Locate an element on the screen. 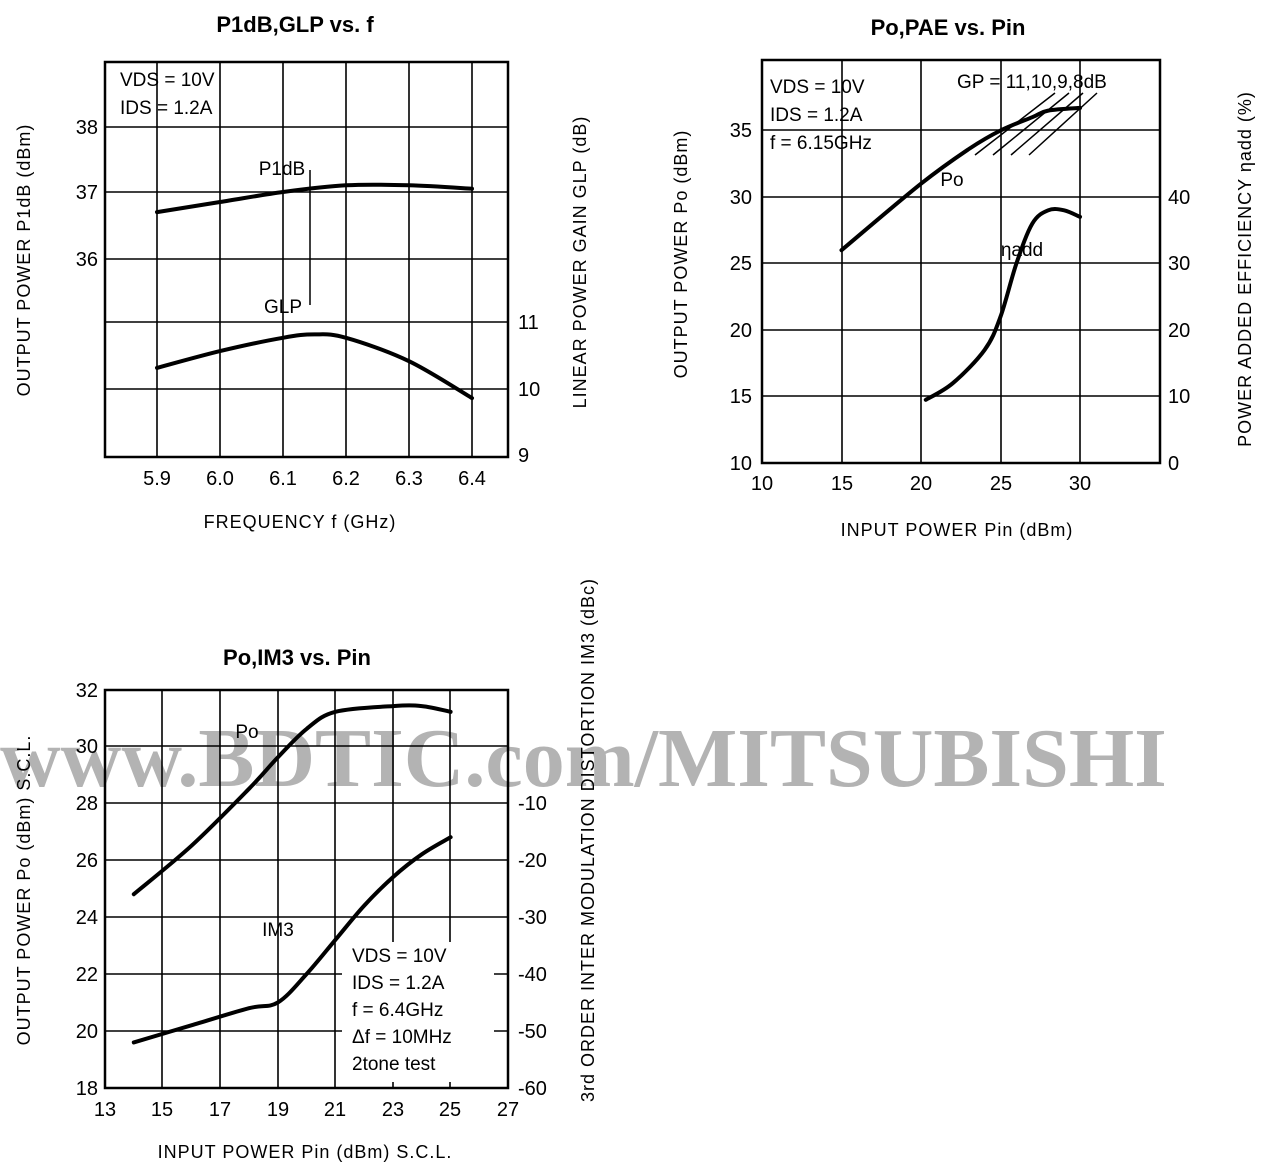 This screenshot has height=1168, width=1269. y-tick-label: 32 is located at coordinates (87, 691).